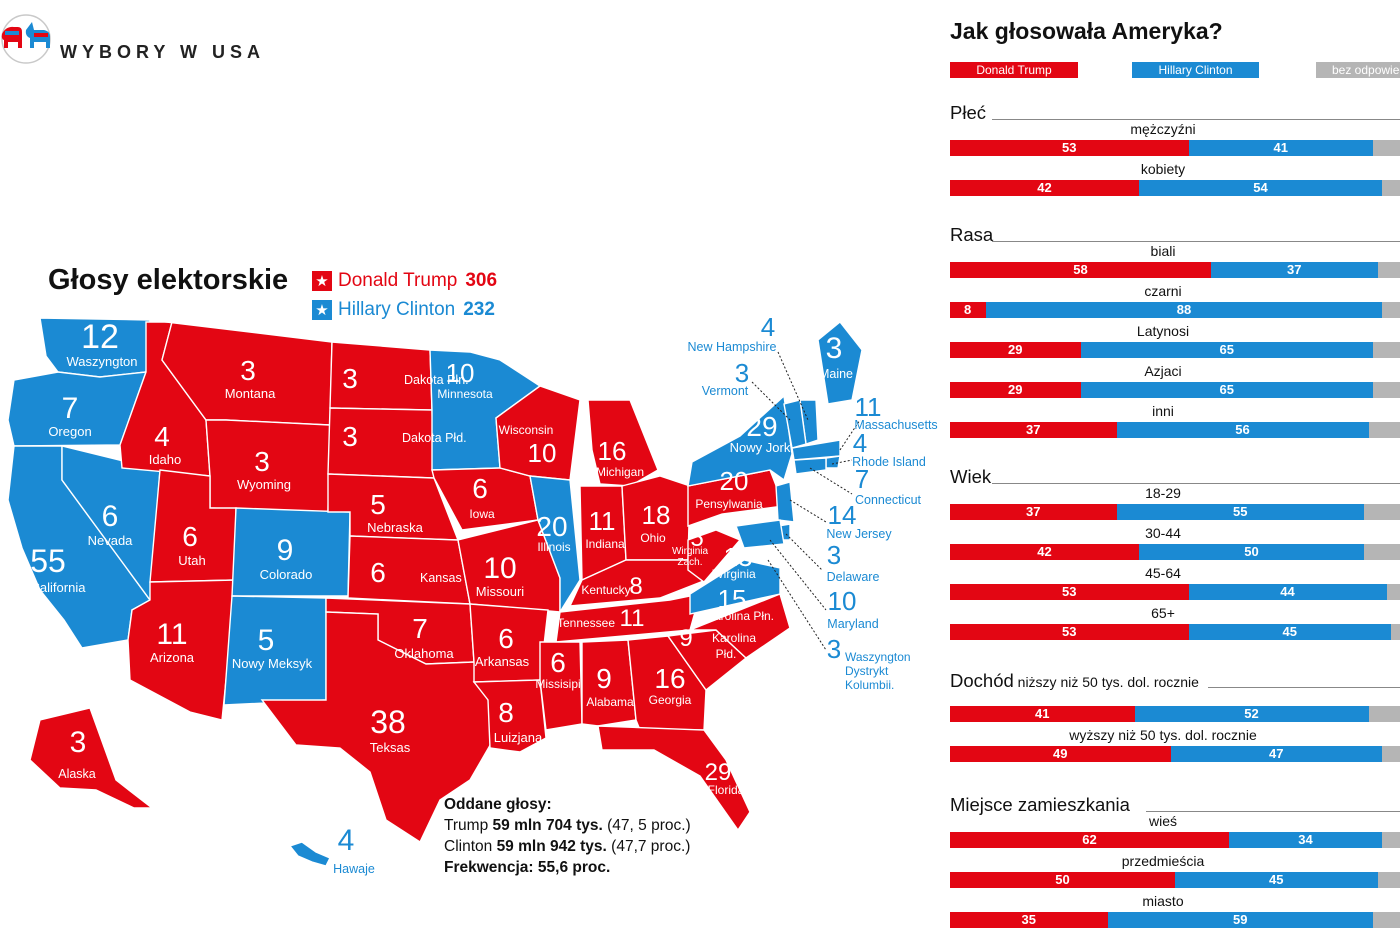 This screenshot has width=1400, height=928. I want to click on bar-segment-clinton: 41, so click(1281, 148).